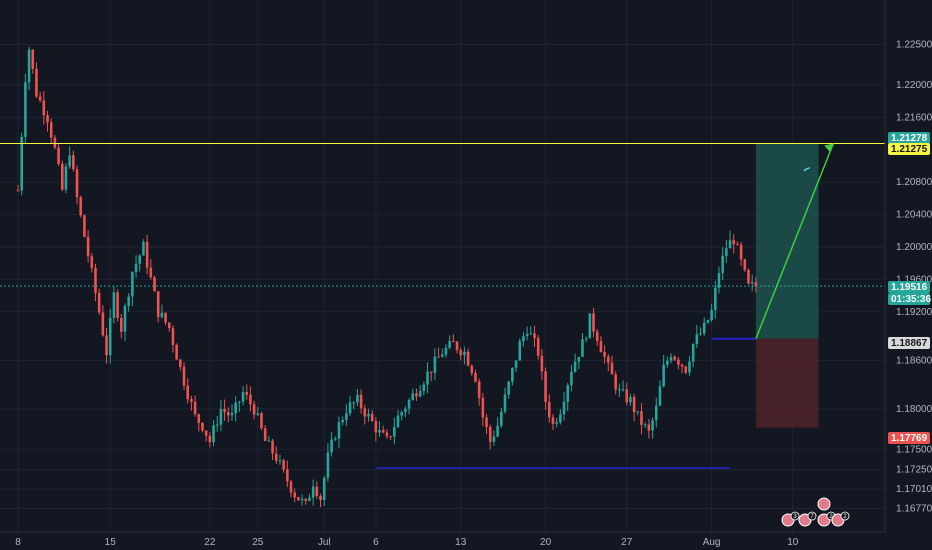 This screenshot has height=550, width=932. Describe the element at coordinates (787, 383) in the screenshot. I see `stop-zone` at that location.